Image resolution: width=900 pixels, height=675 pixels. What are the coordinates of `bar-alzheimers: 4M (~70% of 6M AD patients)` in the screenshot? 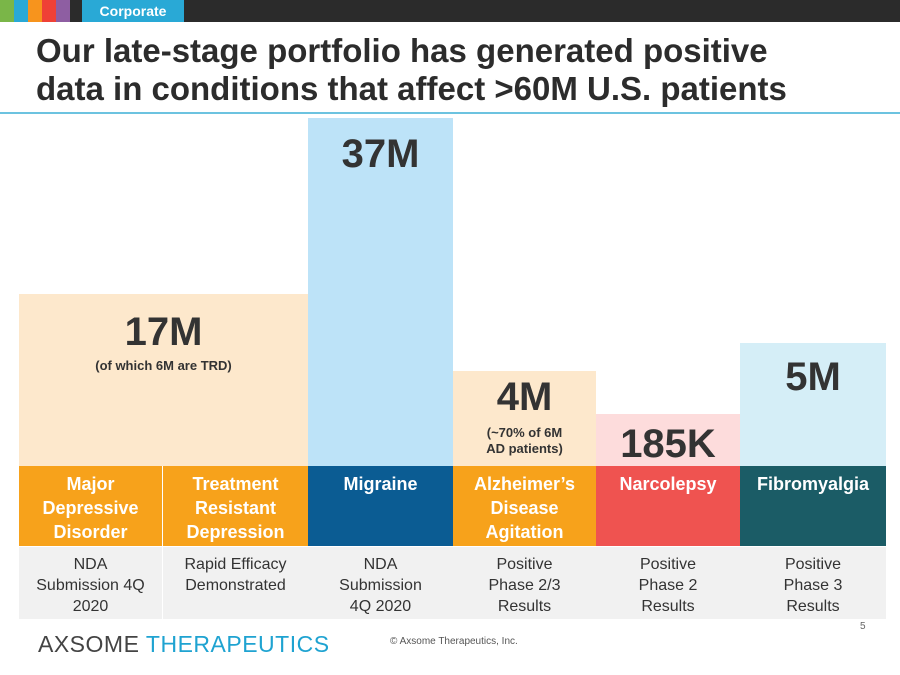 It's located at (524, 418).